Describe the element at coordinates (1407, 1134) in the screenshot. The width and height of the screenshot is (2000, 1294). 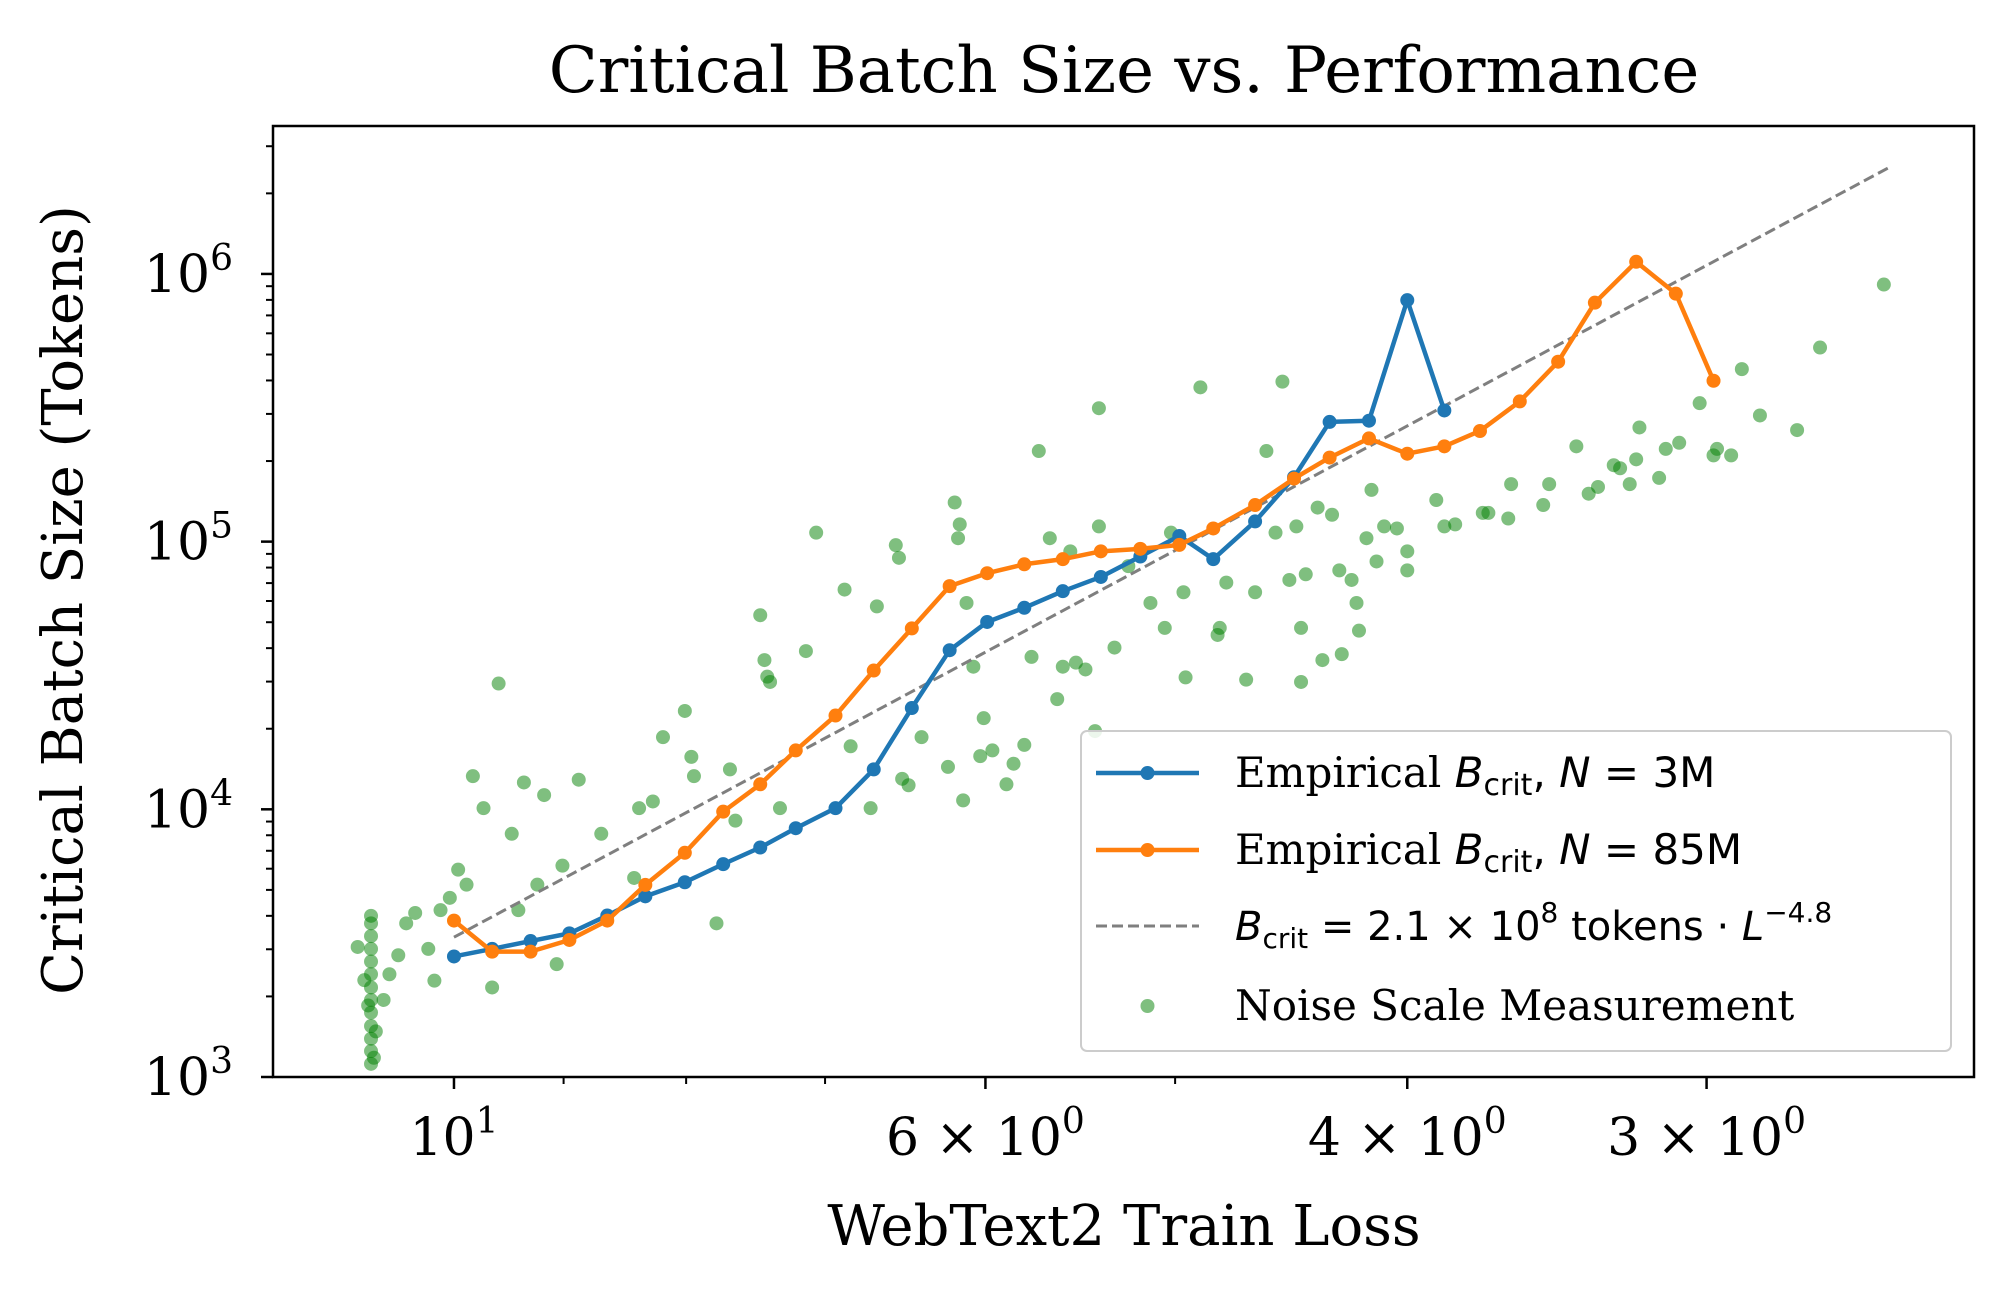
I see `x-tick-label: 4 × 100` at that location.